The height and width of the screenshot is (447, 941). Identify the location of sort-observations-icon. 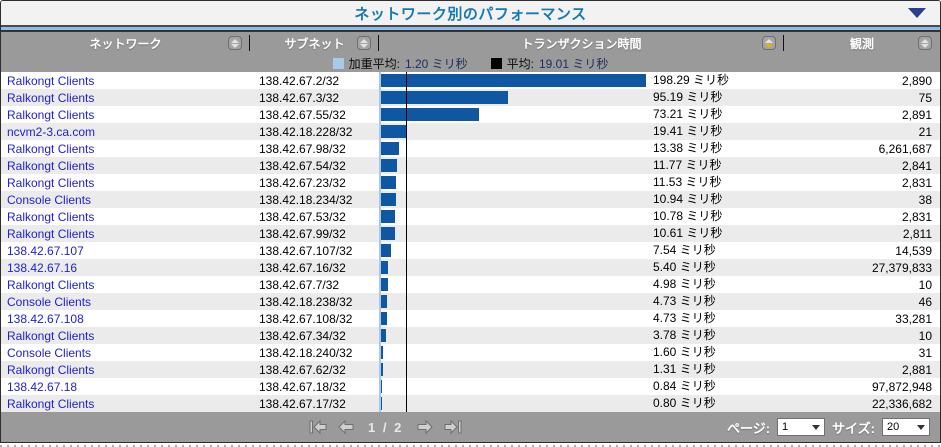
(925, 43).